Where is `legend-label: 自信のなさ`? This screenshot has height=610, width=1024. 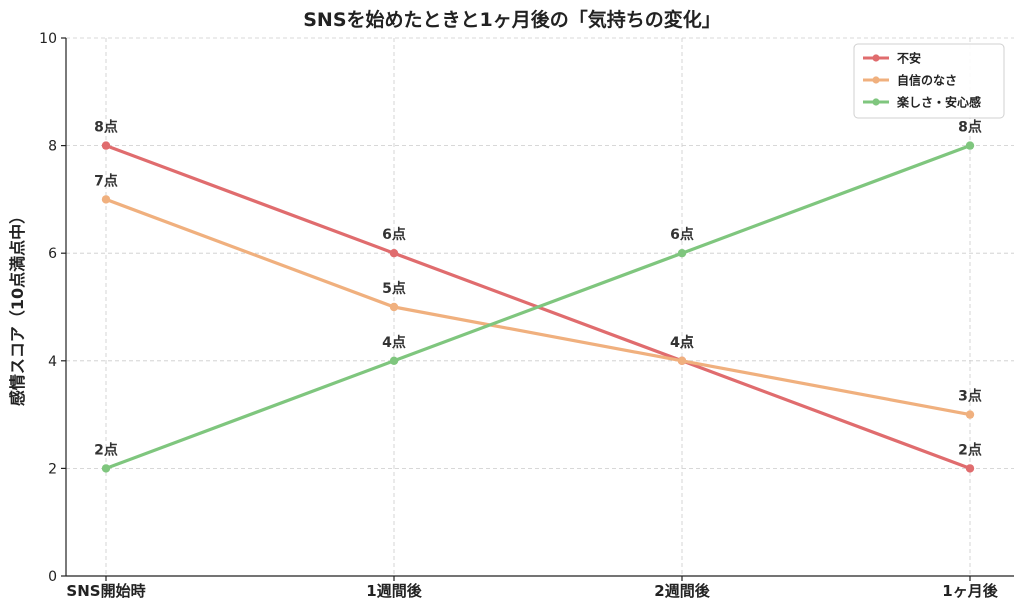
legend-label: 自信のなさ is located at coordinates (927, 80).